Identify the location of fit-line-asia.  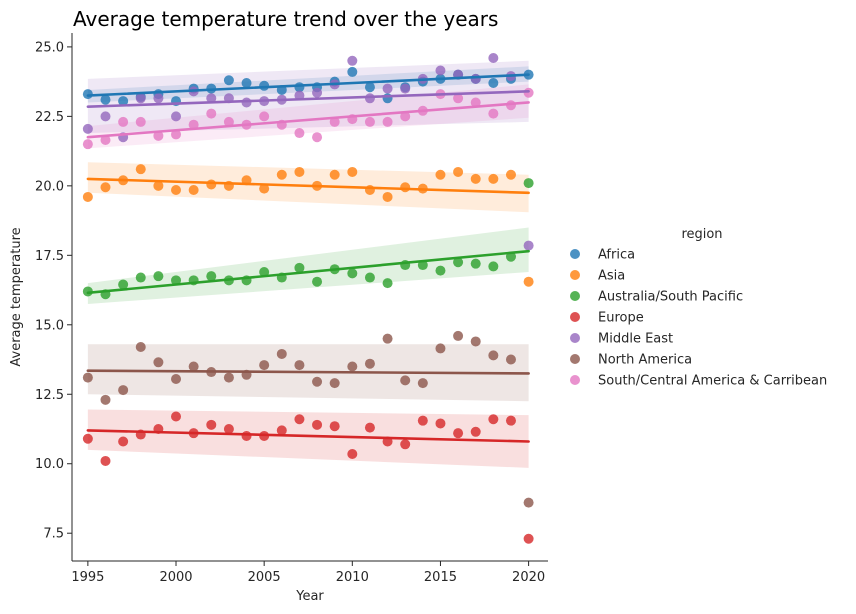
(308, 186).